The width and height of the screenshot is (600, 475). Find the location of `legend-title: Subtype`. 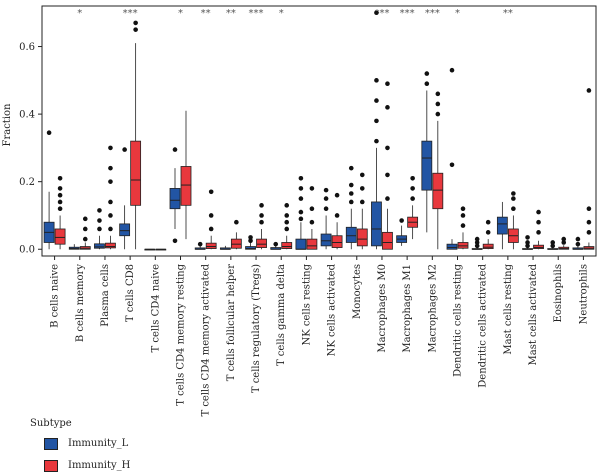

legend-title: Subtype is located at coordinates (51, 423).